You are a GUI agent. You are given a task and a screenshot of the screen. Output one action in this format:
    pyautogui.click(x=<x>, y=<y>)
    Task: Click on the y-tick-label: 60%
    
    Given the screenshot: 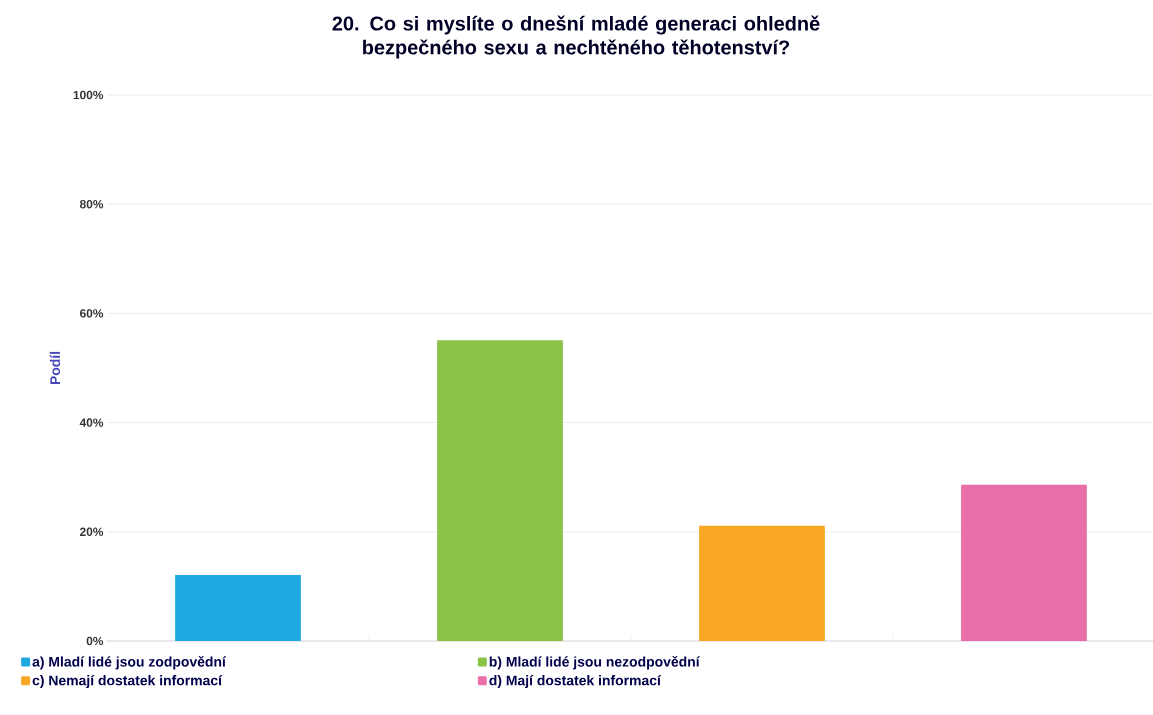 What is the action you would take?
    pyautogui.click(x=91, y=313)
    